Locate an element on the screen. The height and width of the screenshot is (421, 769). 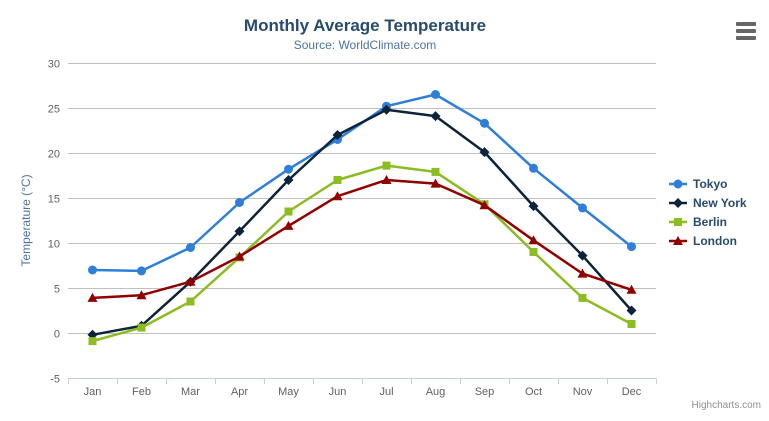
legend-marker-london is located at coordinates (678, 240).